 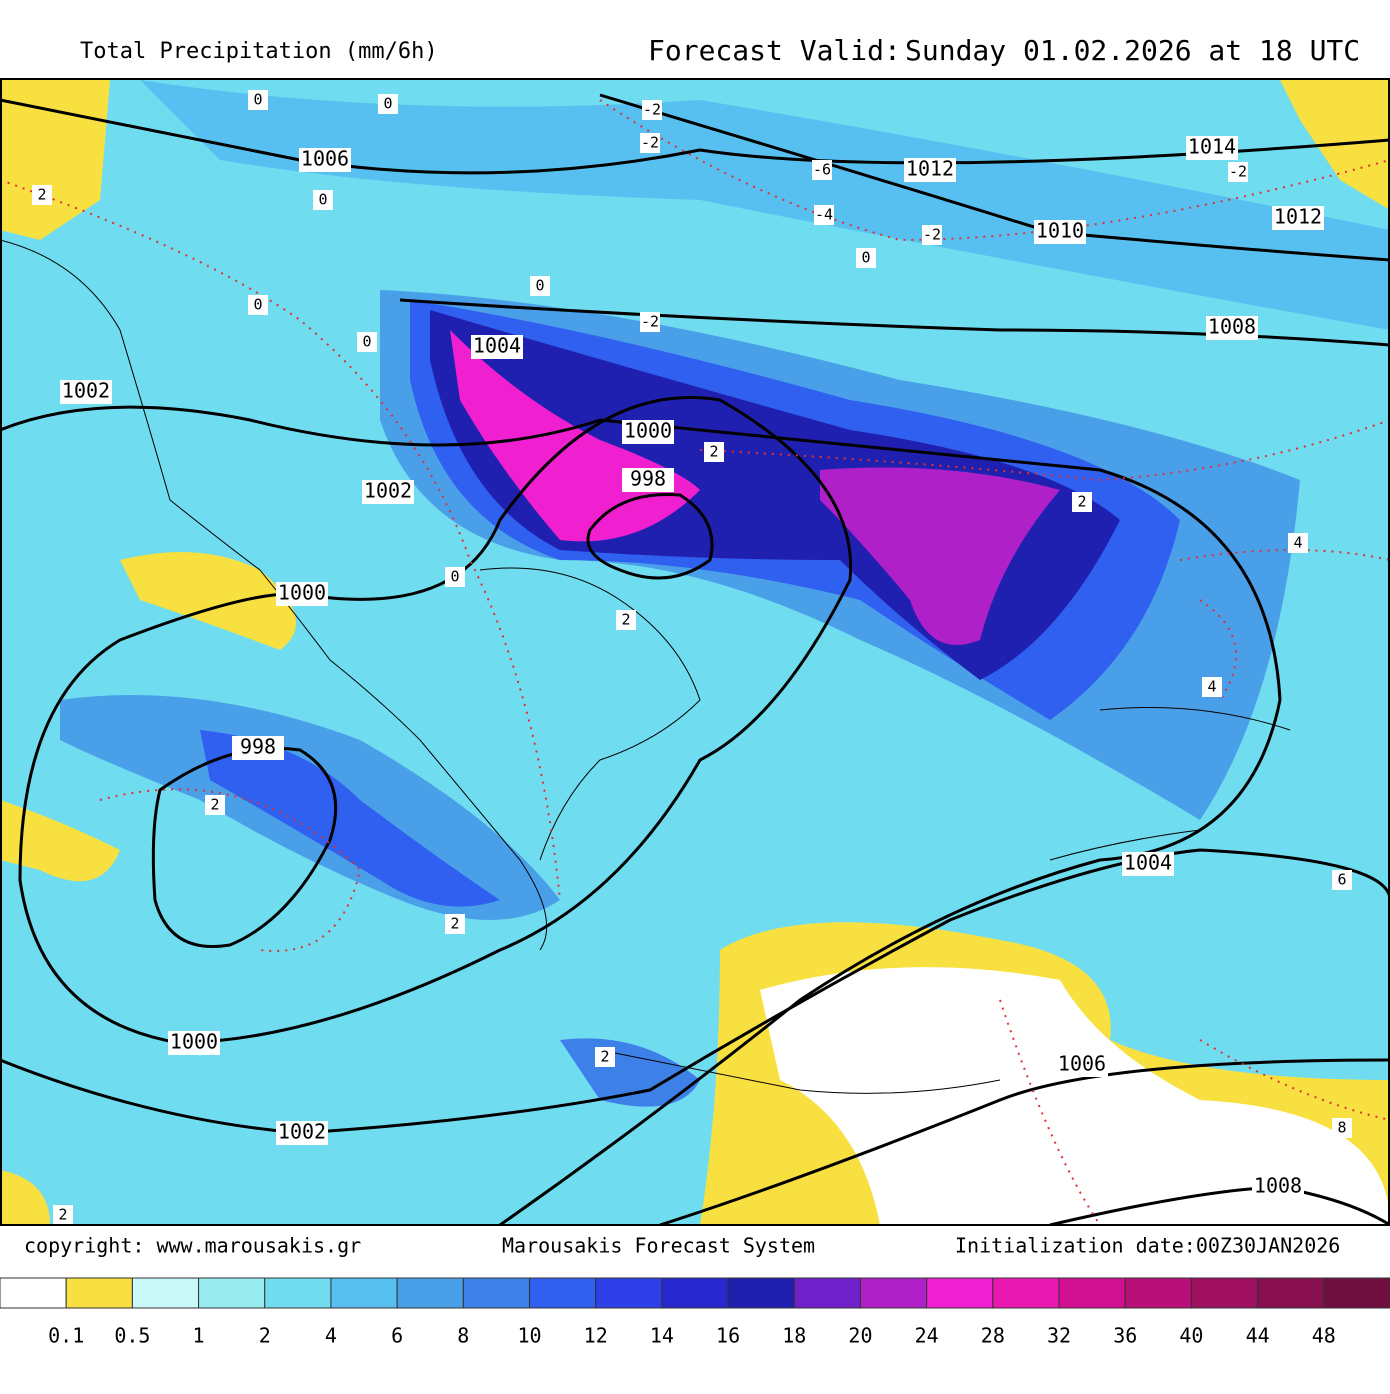 I want to click on legend-label: 12, so click(x=596, y=1336).